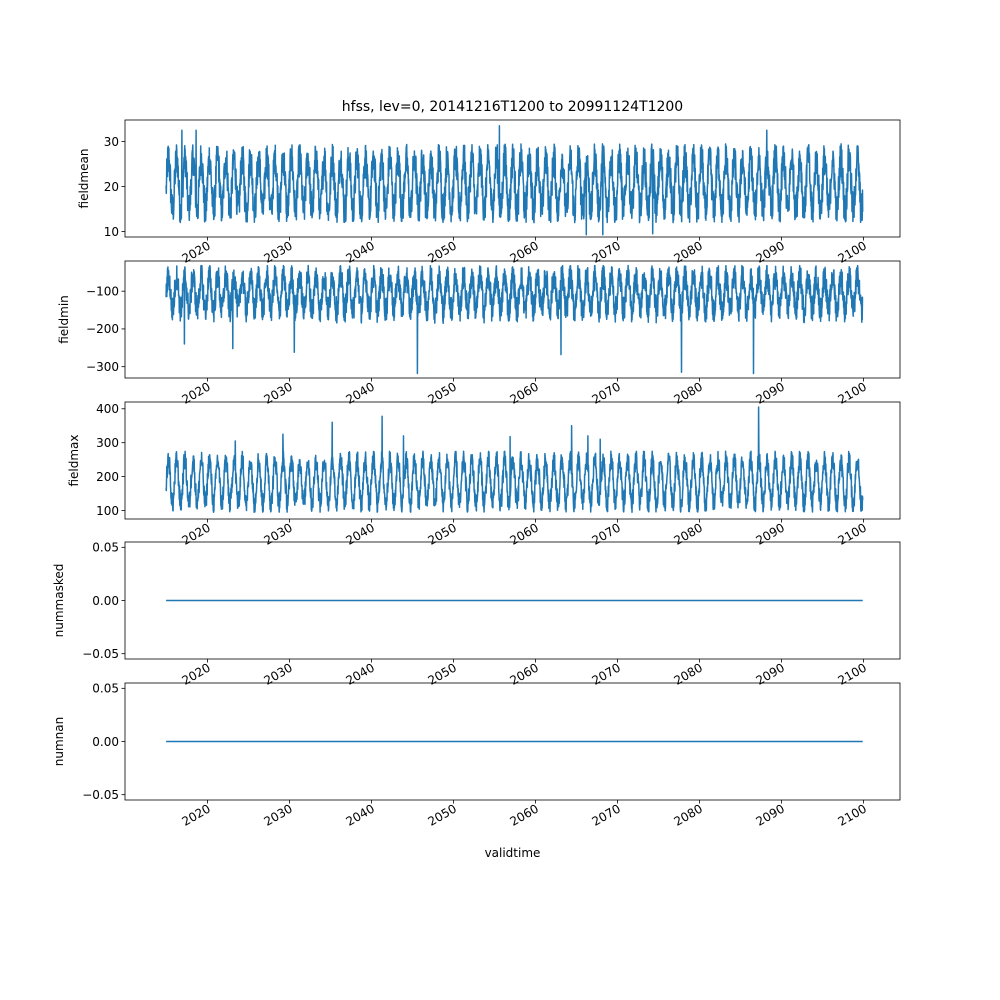 The height and width of the screenshot is (1000, 1000). I want to click on y-tick-label: −300, so click(102, 367).